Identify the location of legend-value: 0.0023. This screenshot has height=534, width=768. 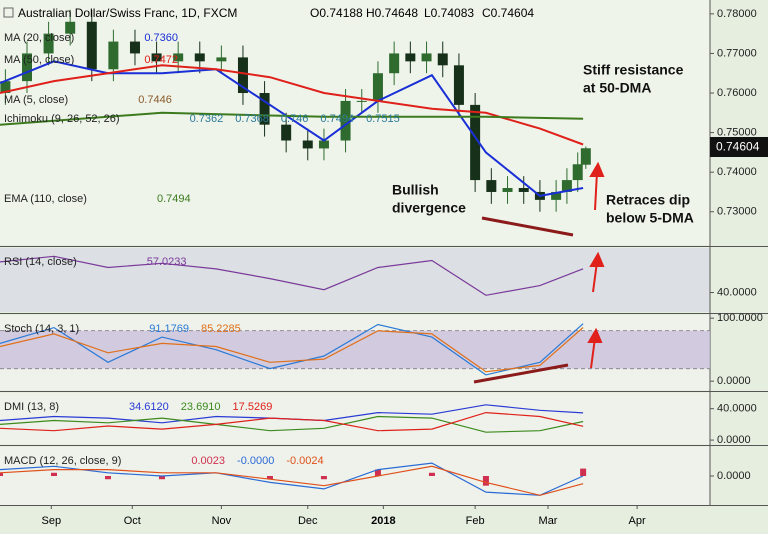
(208, 461).